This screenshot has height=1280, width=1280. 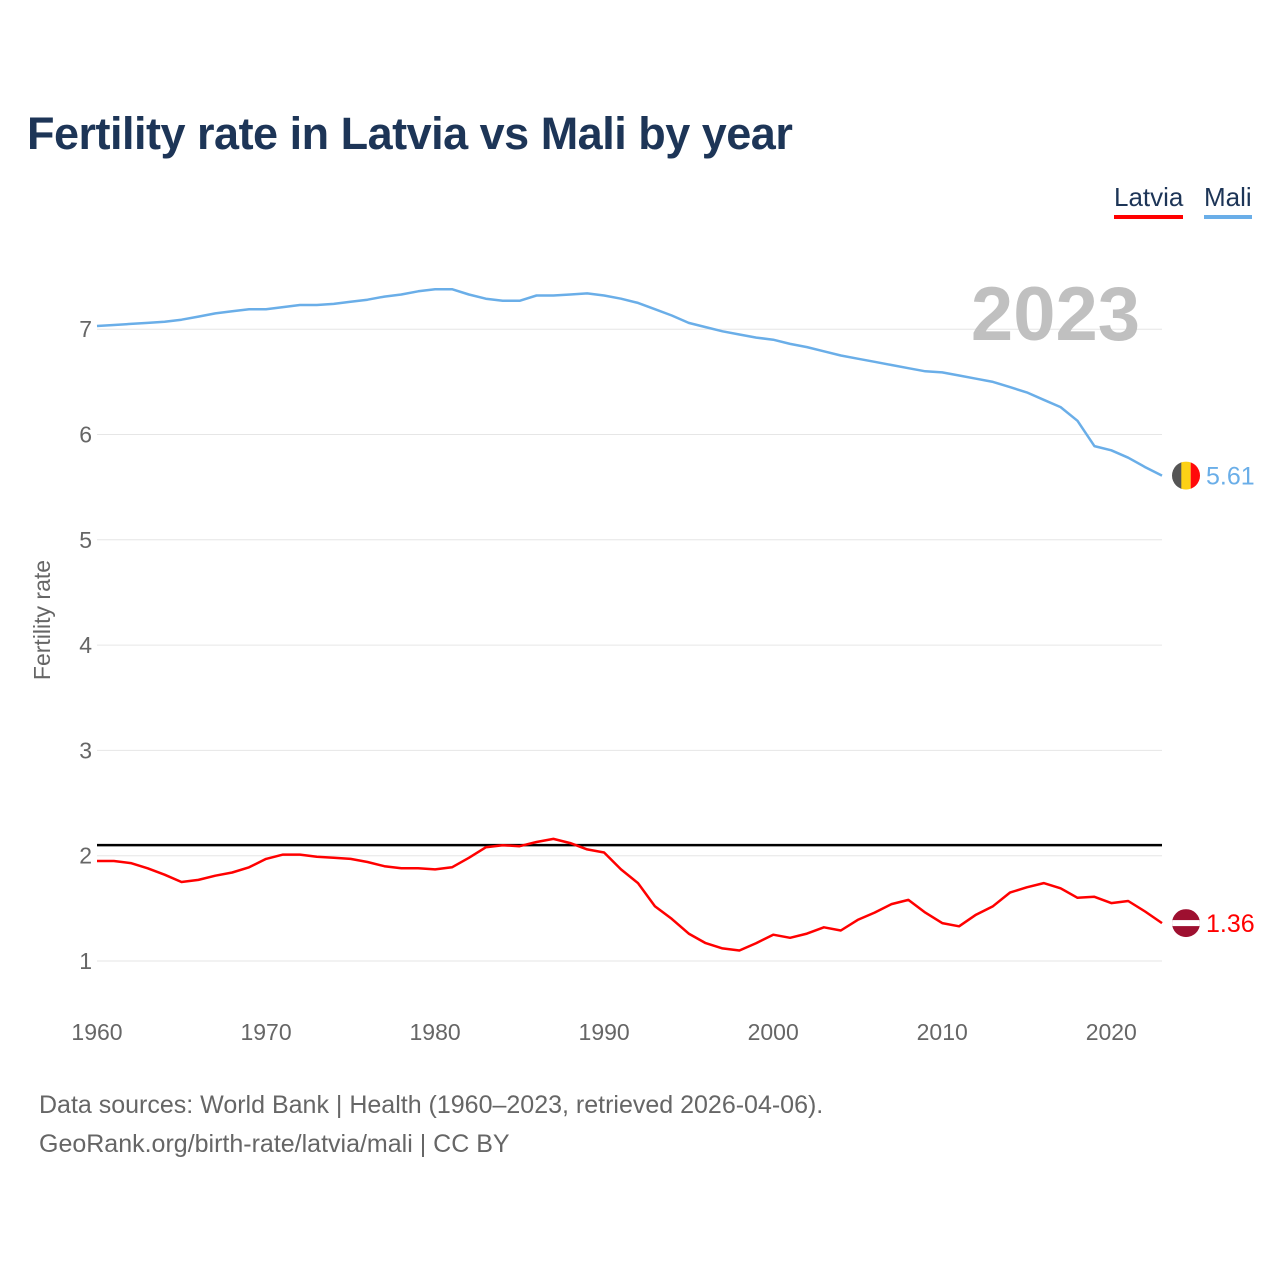 What do you see at coordinates (942, 1032) in the screenshot?
I see `x-tick-label: 2010` at bounding box center [942, 1032].